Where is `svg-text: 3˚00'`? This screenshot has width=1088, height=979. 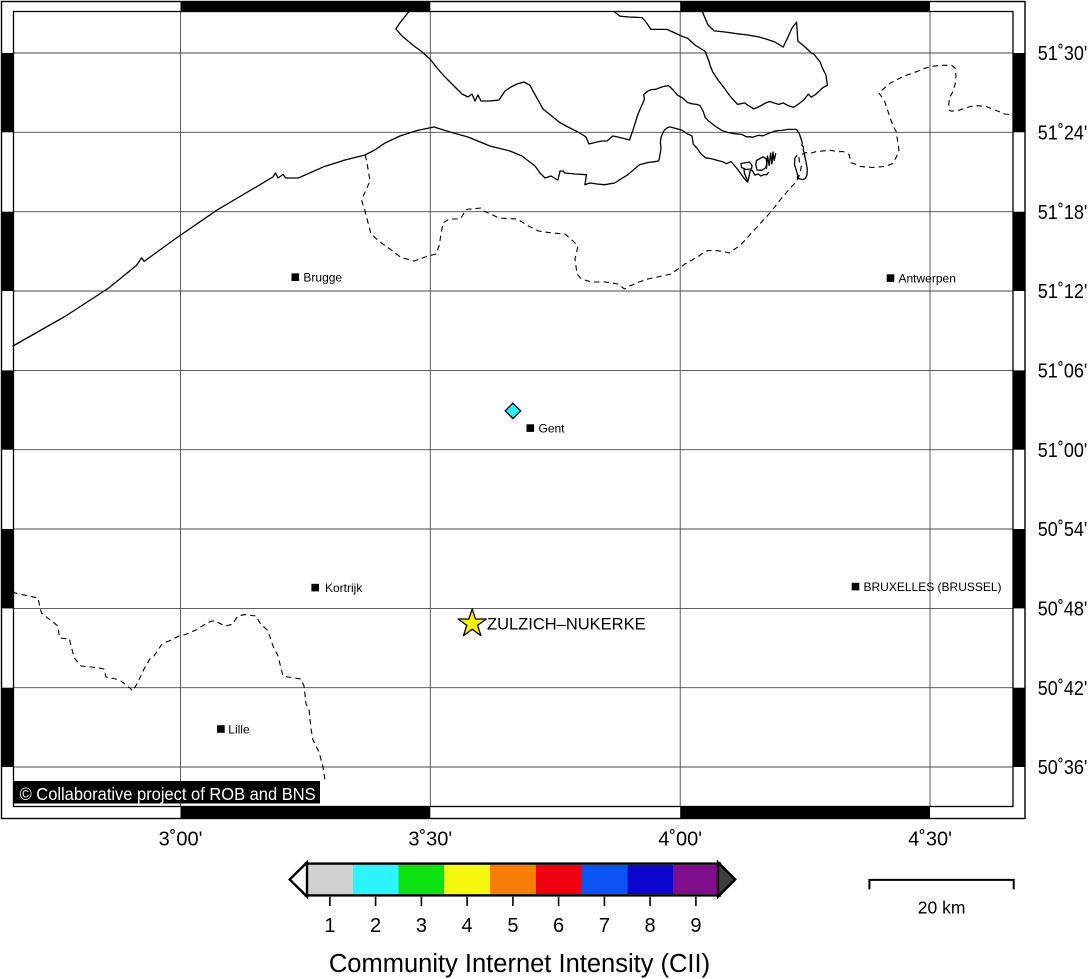 svg-text: 3˚00' is located at coordinates (181, 840).